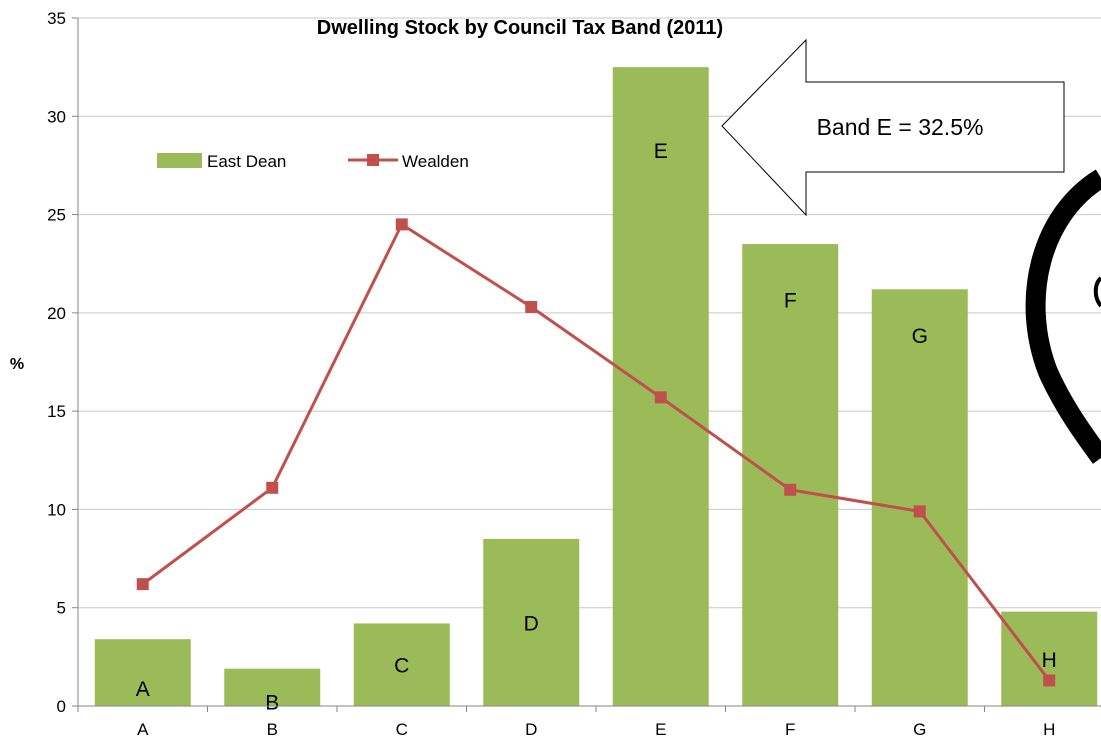  Describe the element at coordinates (1049, 729) in the screenshot. I see `x-tick-label: H` at that location.